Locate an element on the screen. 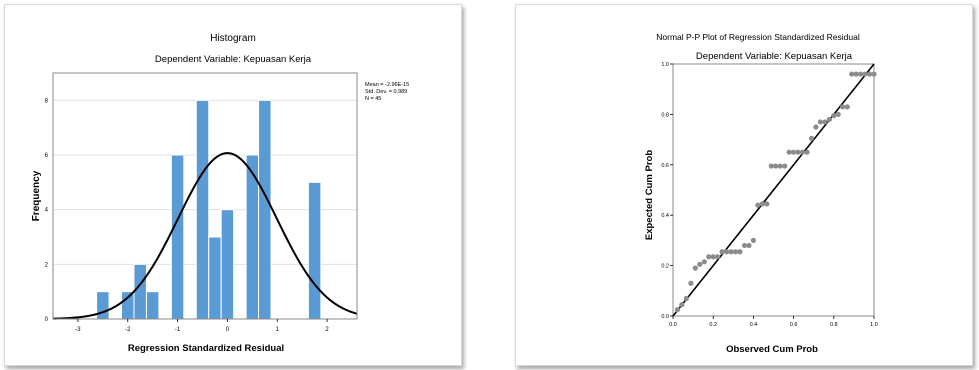 The width and height of the screenshot is (979, 370). pp-plot-y-tick-label: 0.8 is located at coordinates (665, 115).